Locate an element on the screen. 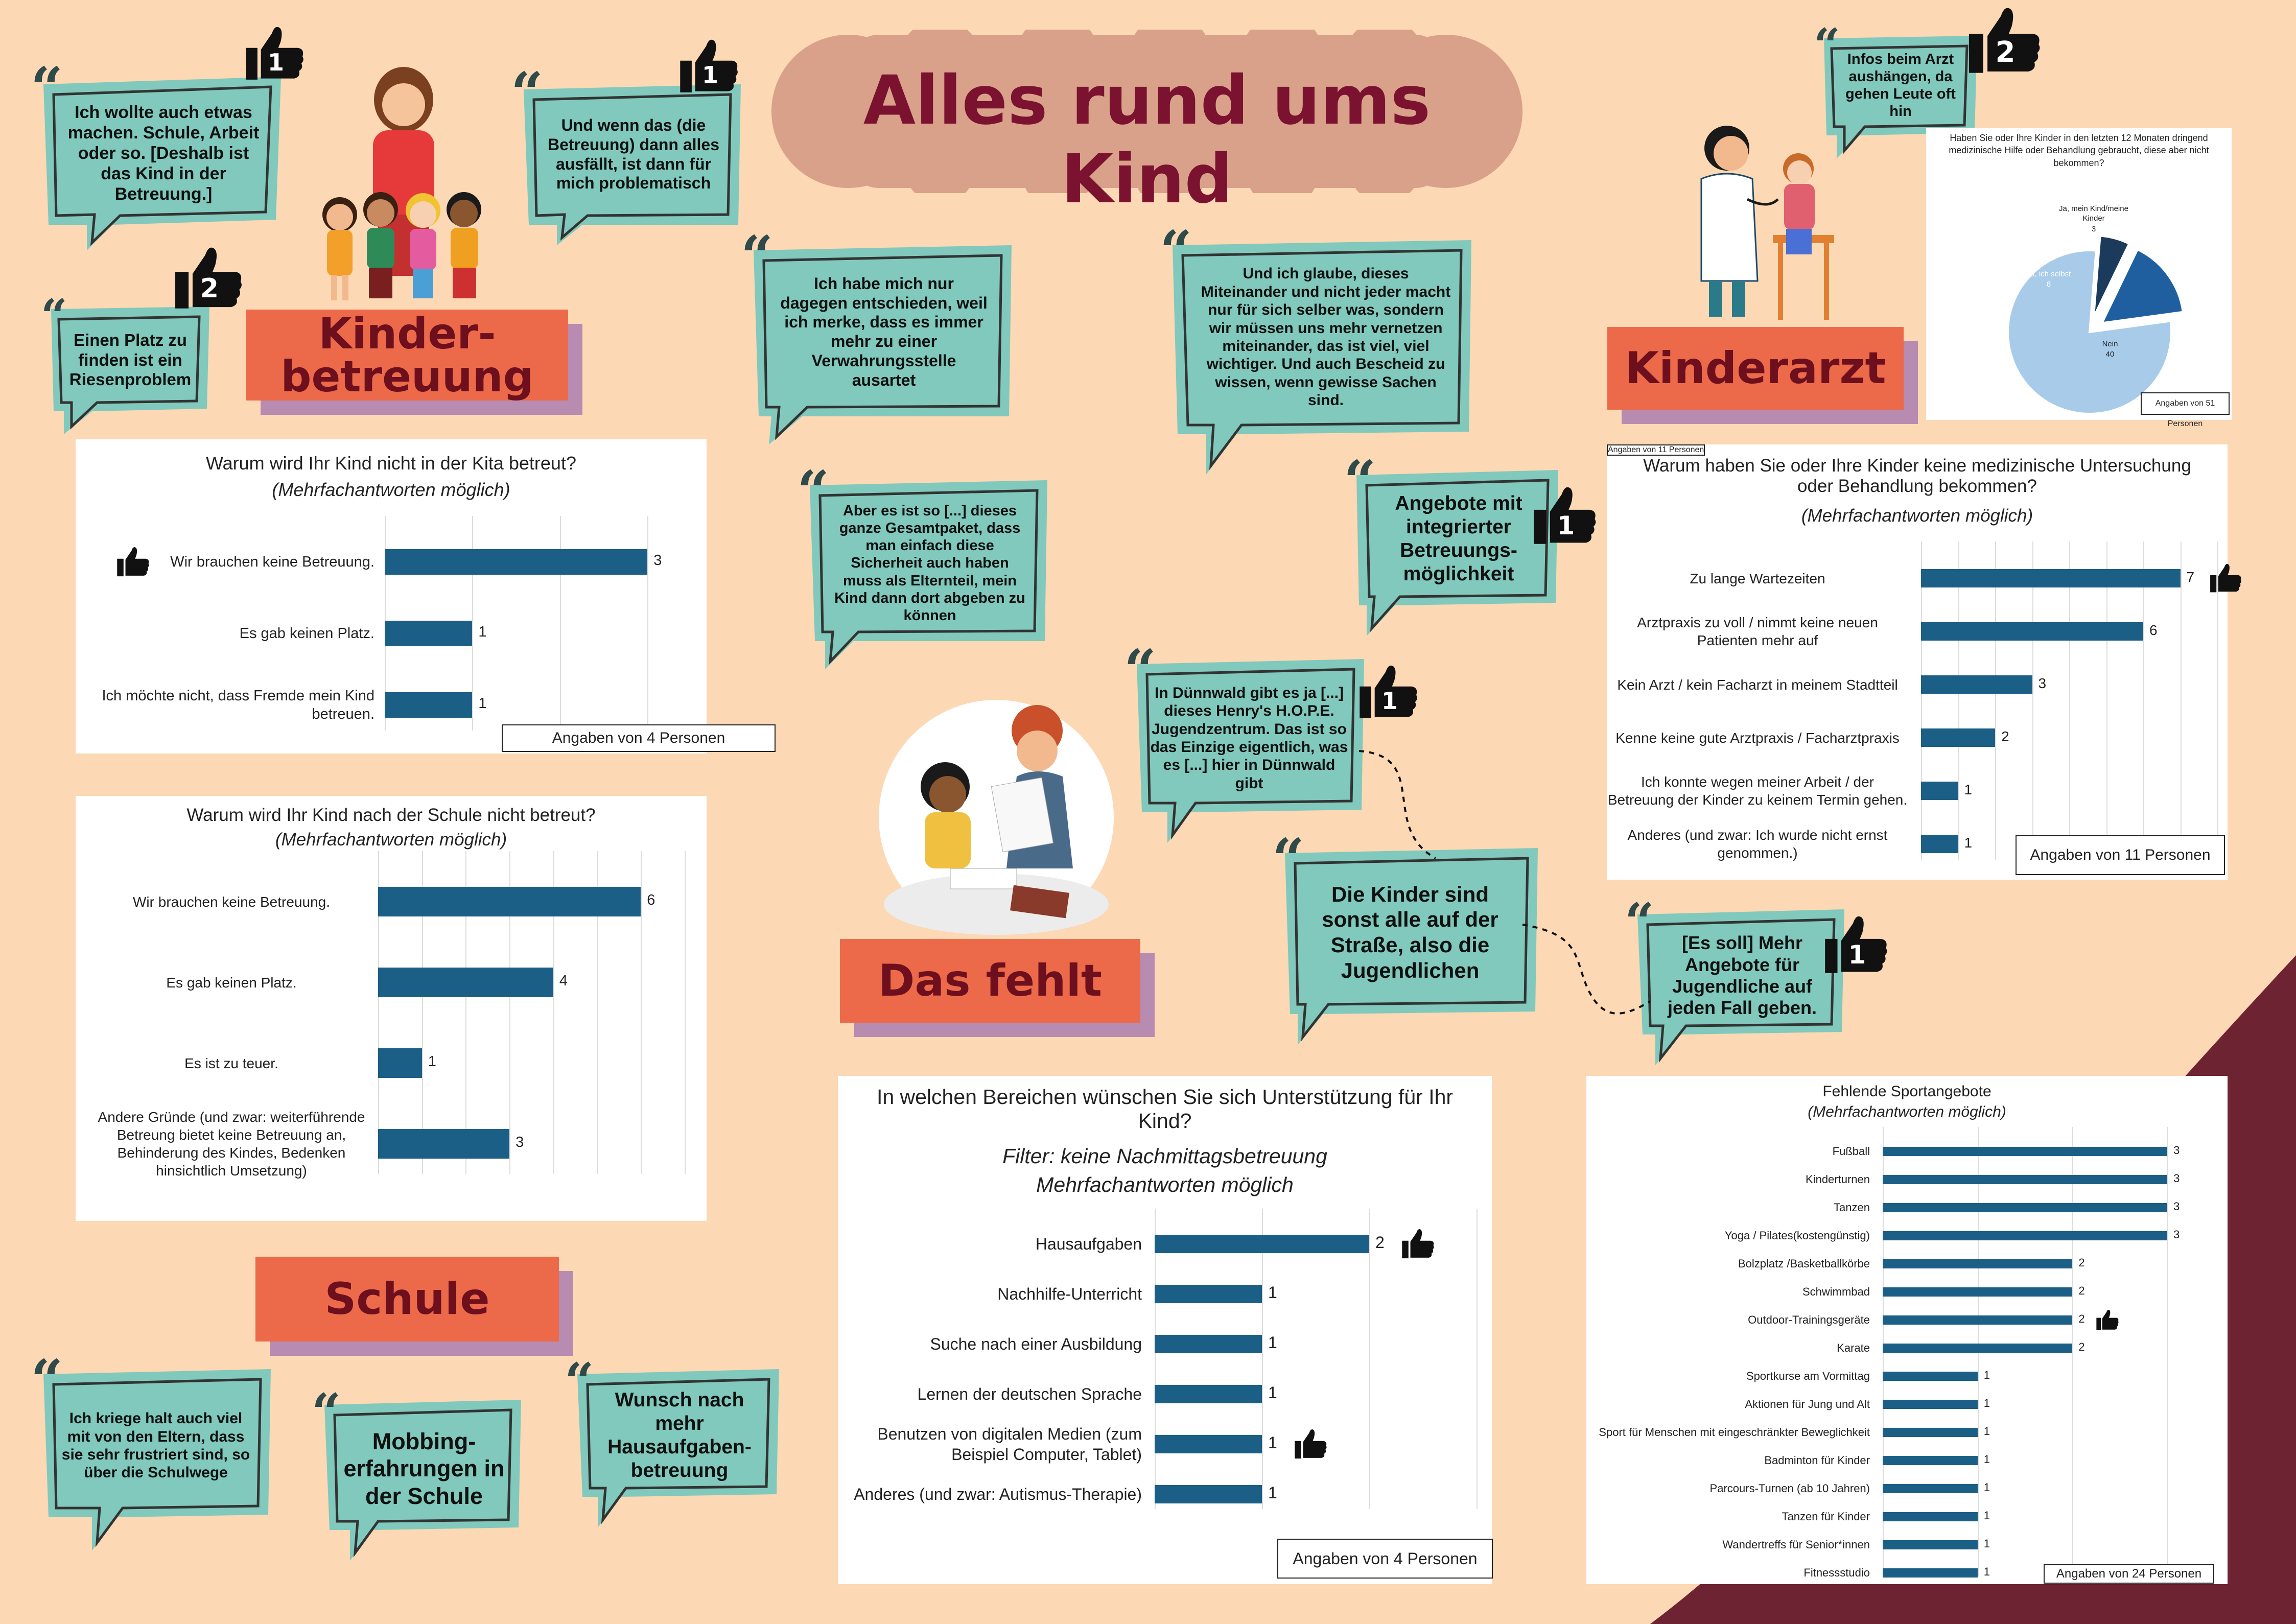 This screenshot has width=2296, height=1624. slice-label: Nein is located at coordinates (2110, 344).